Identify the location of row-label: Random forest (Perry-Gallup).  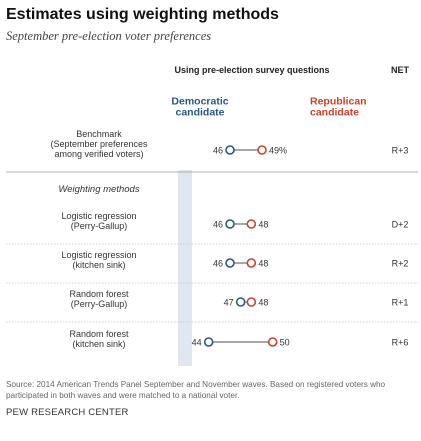
(99, 299).